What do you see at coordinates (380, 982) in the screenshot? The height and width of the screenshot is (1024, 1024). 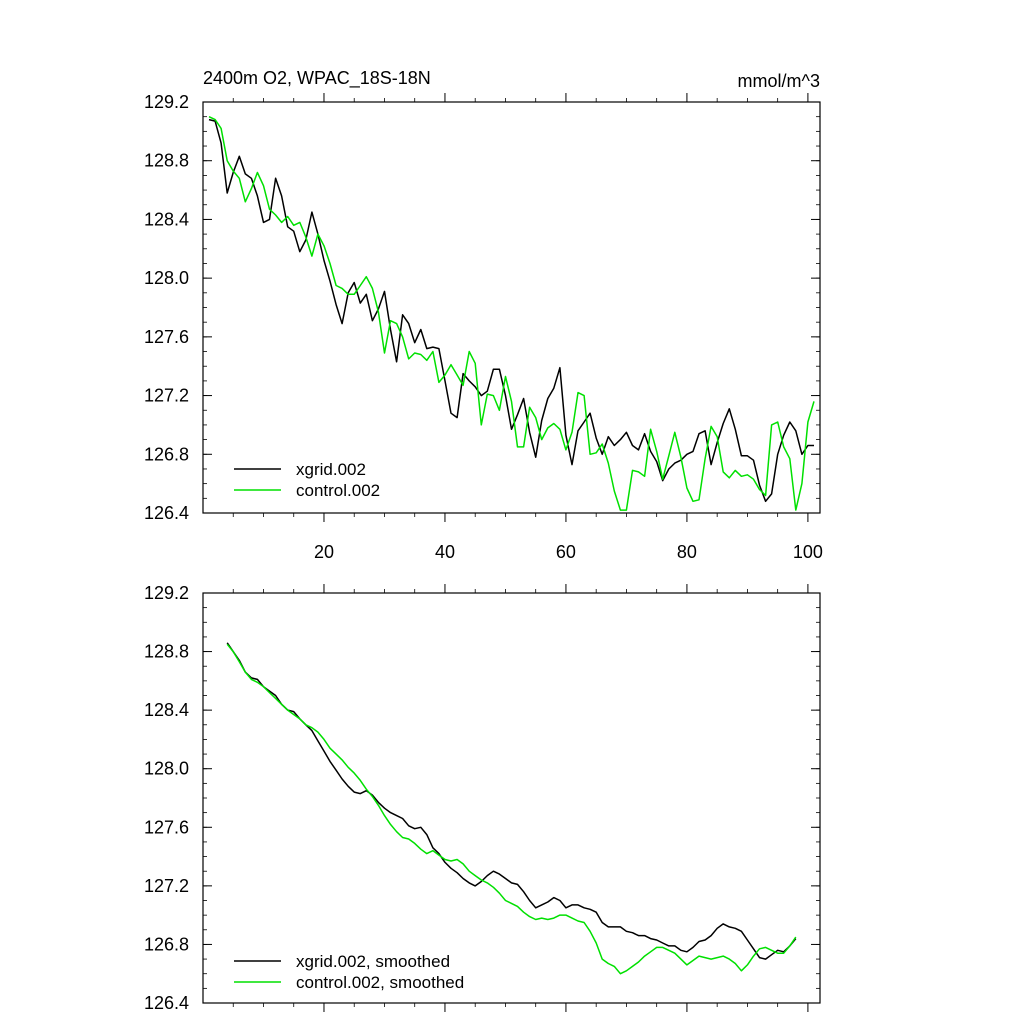 I see `legend-label-control-smoothed: control.002, smoothed` at bounding box center [380, 982].